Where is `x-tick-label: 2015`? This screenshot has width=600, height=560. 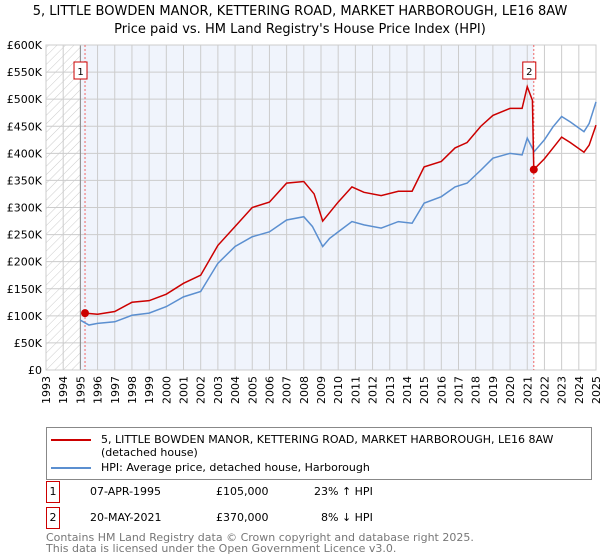
x-tick-label: 2015 is located at coordinates (424, 390).